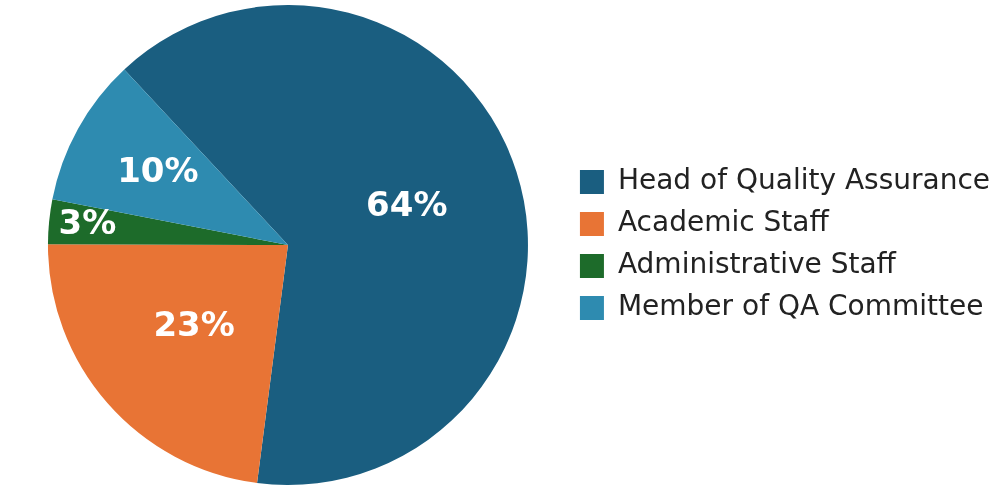  I want to click on data-label: 23%, so click(194, 324).